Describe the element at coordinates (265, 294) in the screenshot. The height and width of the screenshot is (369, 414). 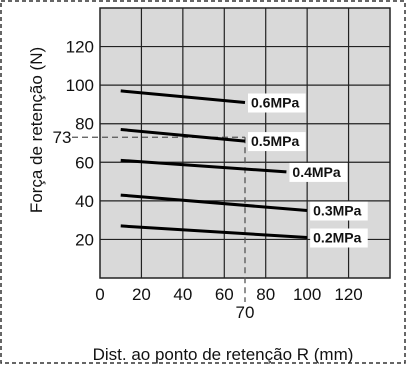
I see `x-tick-label: 80` at that location.